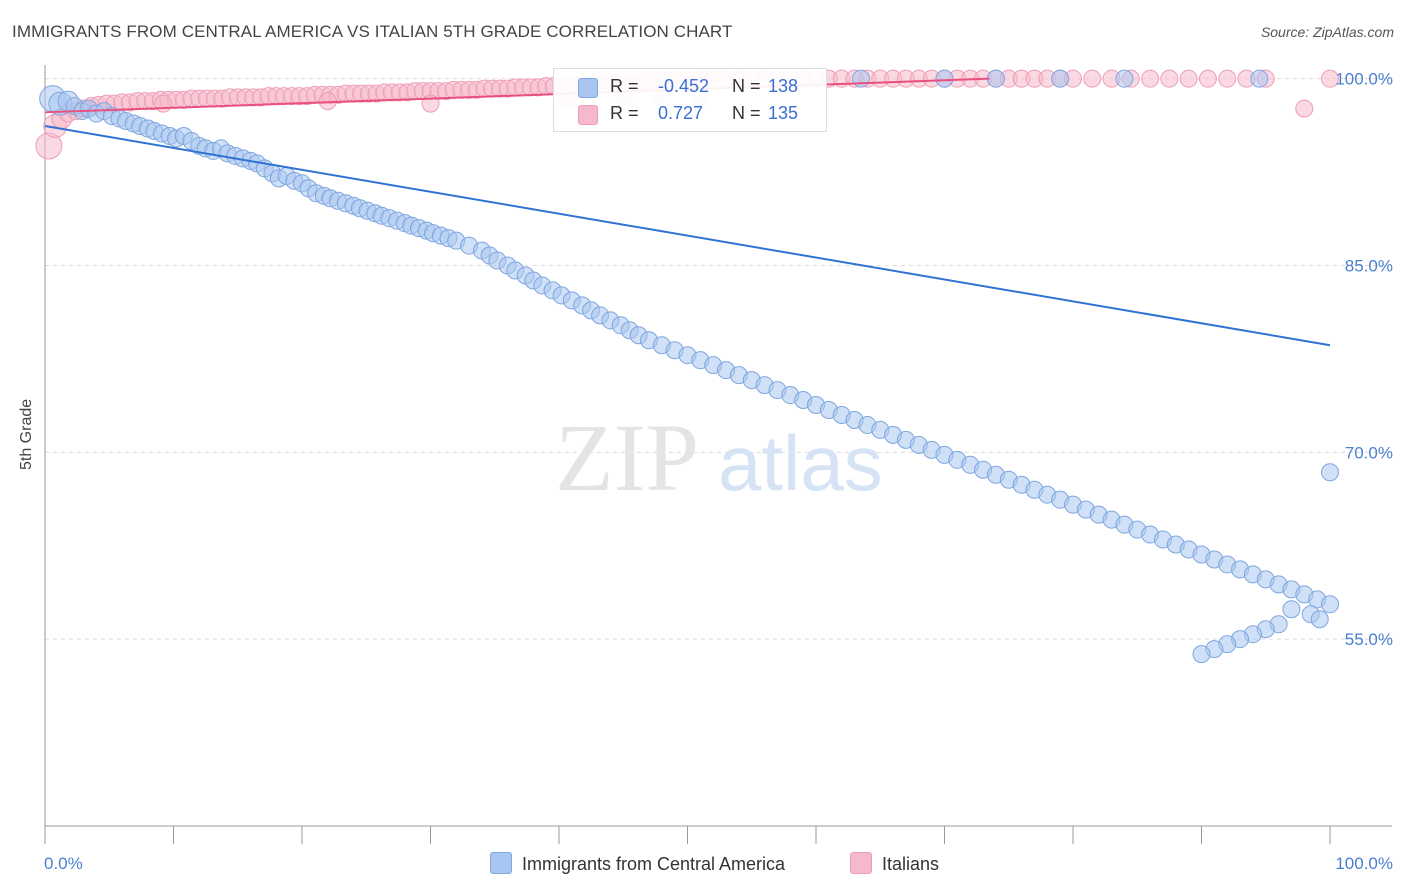 This screenshot has height=892, width=1406. What do you see at coordinates (1327, 32) in the screenshot?
I see `source-label: Source: ZipAtlas.com` at bounding box center [1327, 32].